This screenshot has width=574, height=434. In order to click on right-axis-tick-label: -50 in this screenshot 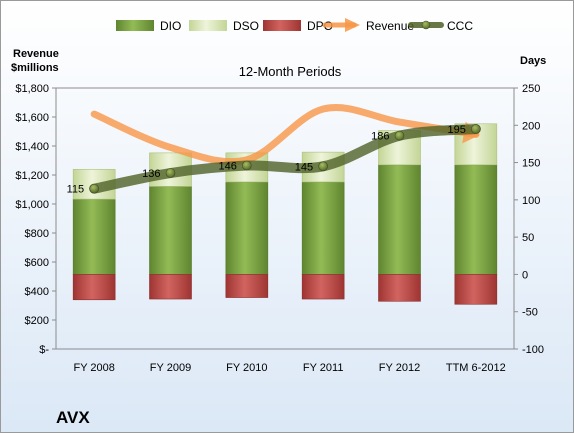, I will do `click(530, 313)`.